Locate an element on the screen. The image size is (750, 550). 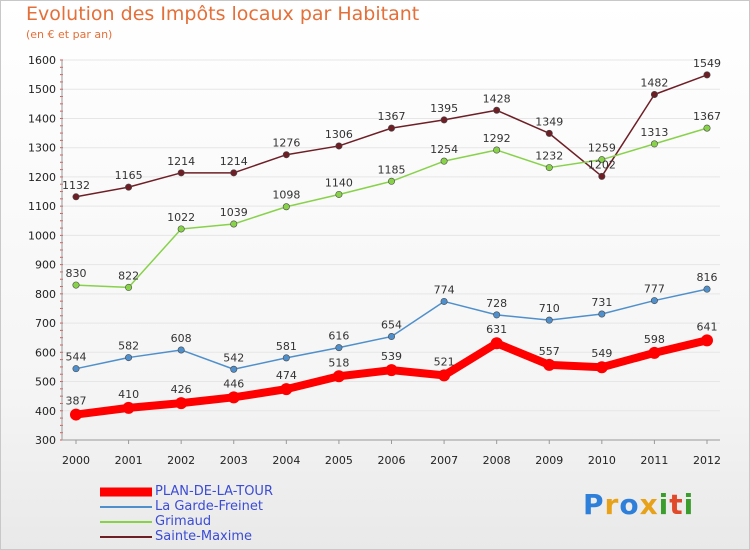
y-tick-label: 400 is located at coordinates (45, 411).